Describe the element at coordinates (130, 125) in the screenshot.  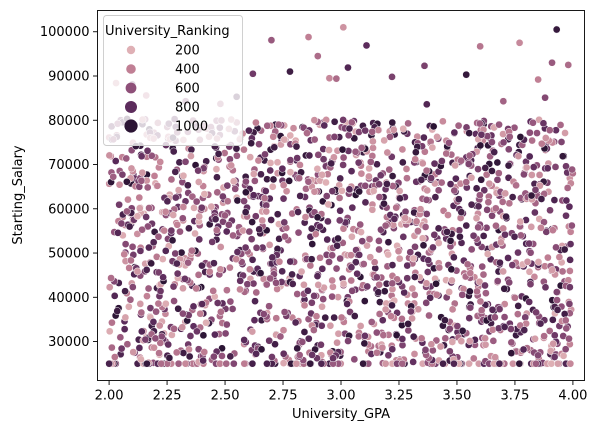
I see `legend-marker` at that location.